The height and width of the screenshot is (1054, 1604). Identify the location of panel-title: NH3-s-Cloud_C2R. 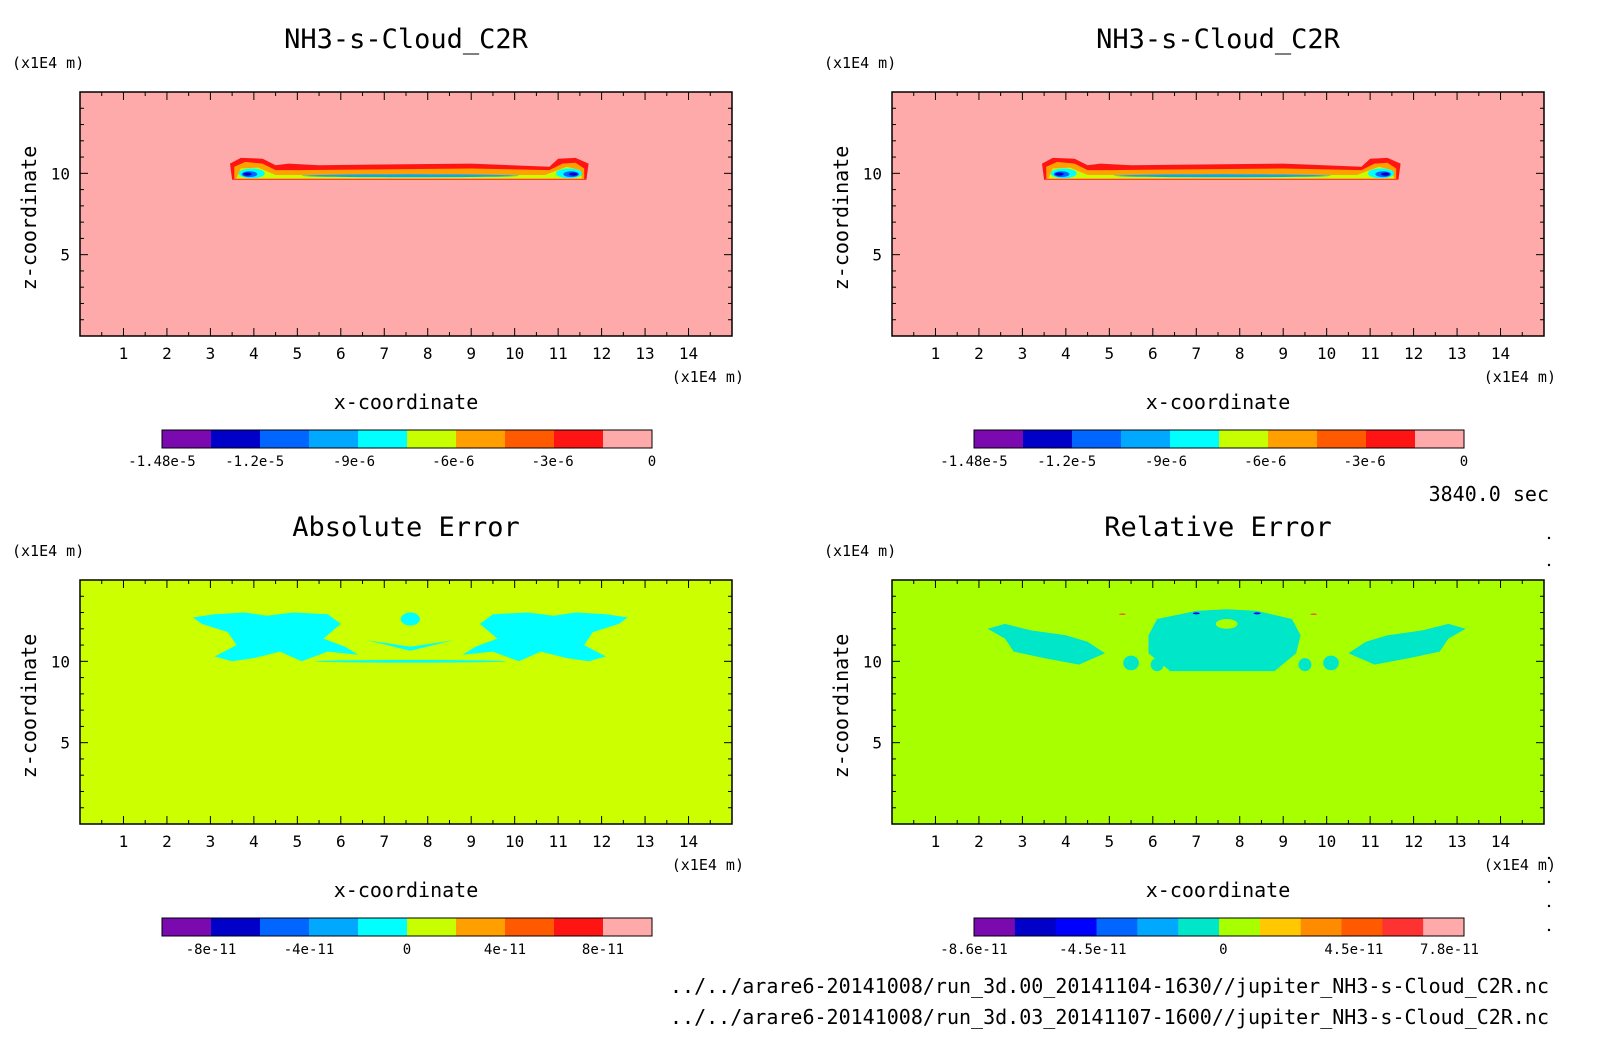
(406, 39).